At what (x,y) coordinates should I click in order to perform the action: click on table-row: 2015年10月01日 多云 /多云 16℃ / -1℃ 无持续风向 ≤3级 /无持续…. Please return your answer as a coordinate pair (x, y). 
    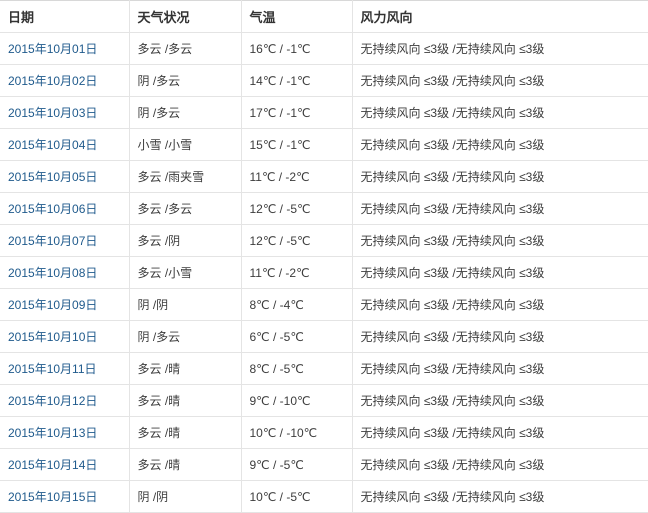
    Looking at the image, I should click on (324, 48).